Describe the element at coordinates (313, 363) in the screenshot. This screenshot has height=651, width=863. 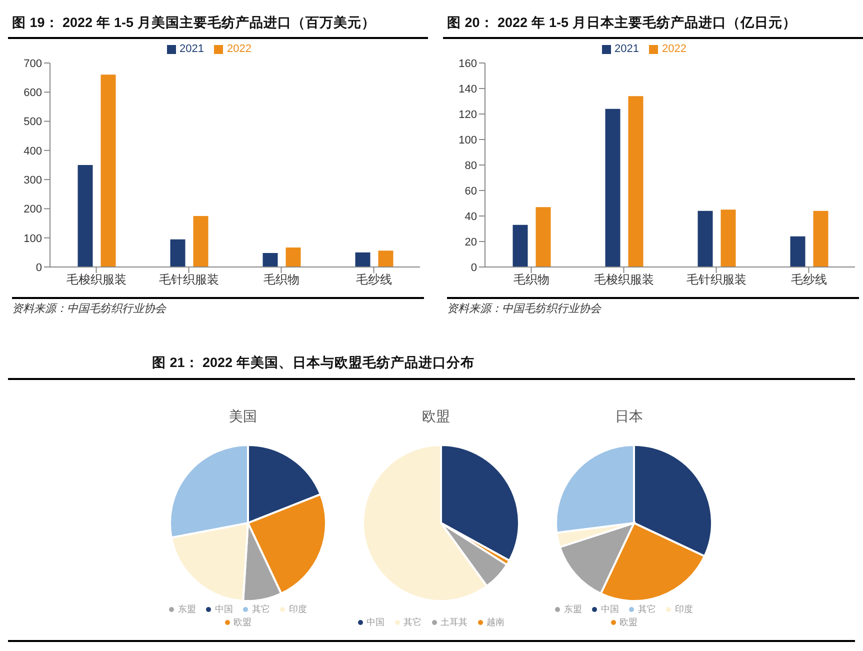
I see `chart-title: 图 21： 2022 年美国、日本与欧盟毛纺产品进口分布` at that location.